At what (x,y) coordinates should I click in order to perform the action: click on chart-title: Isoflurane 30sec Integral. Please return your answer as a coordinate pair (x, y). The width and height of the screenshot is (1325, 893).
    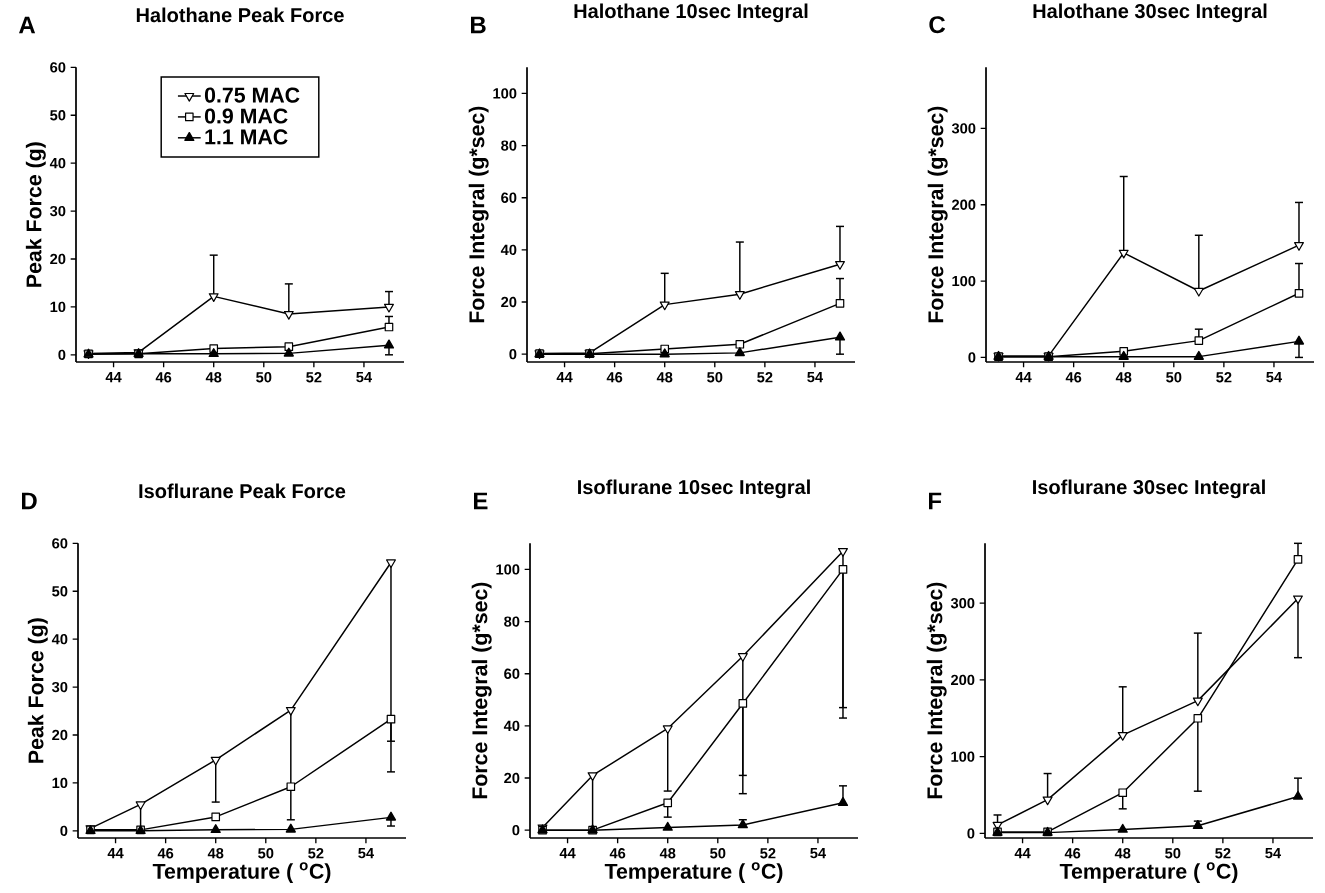
    Looking at the image, I should click on (1149, 489).